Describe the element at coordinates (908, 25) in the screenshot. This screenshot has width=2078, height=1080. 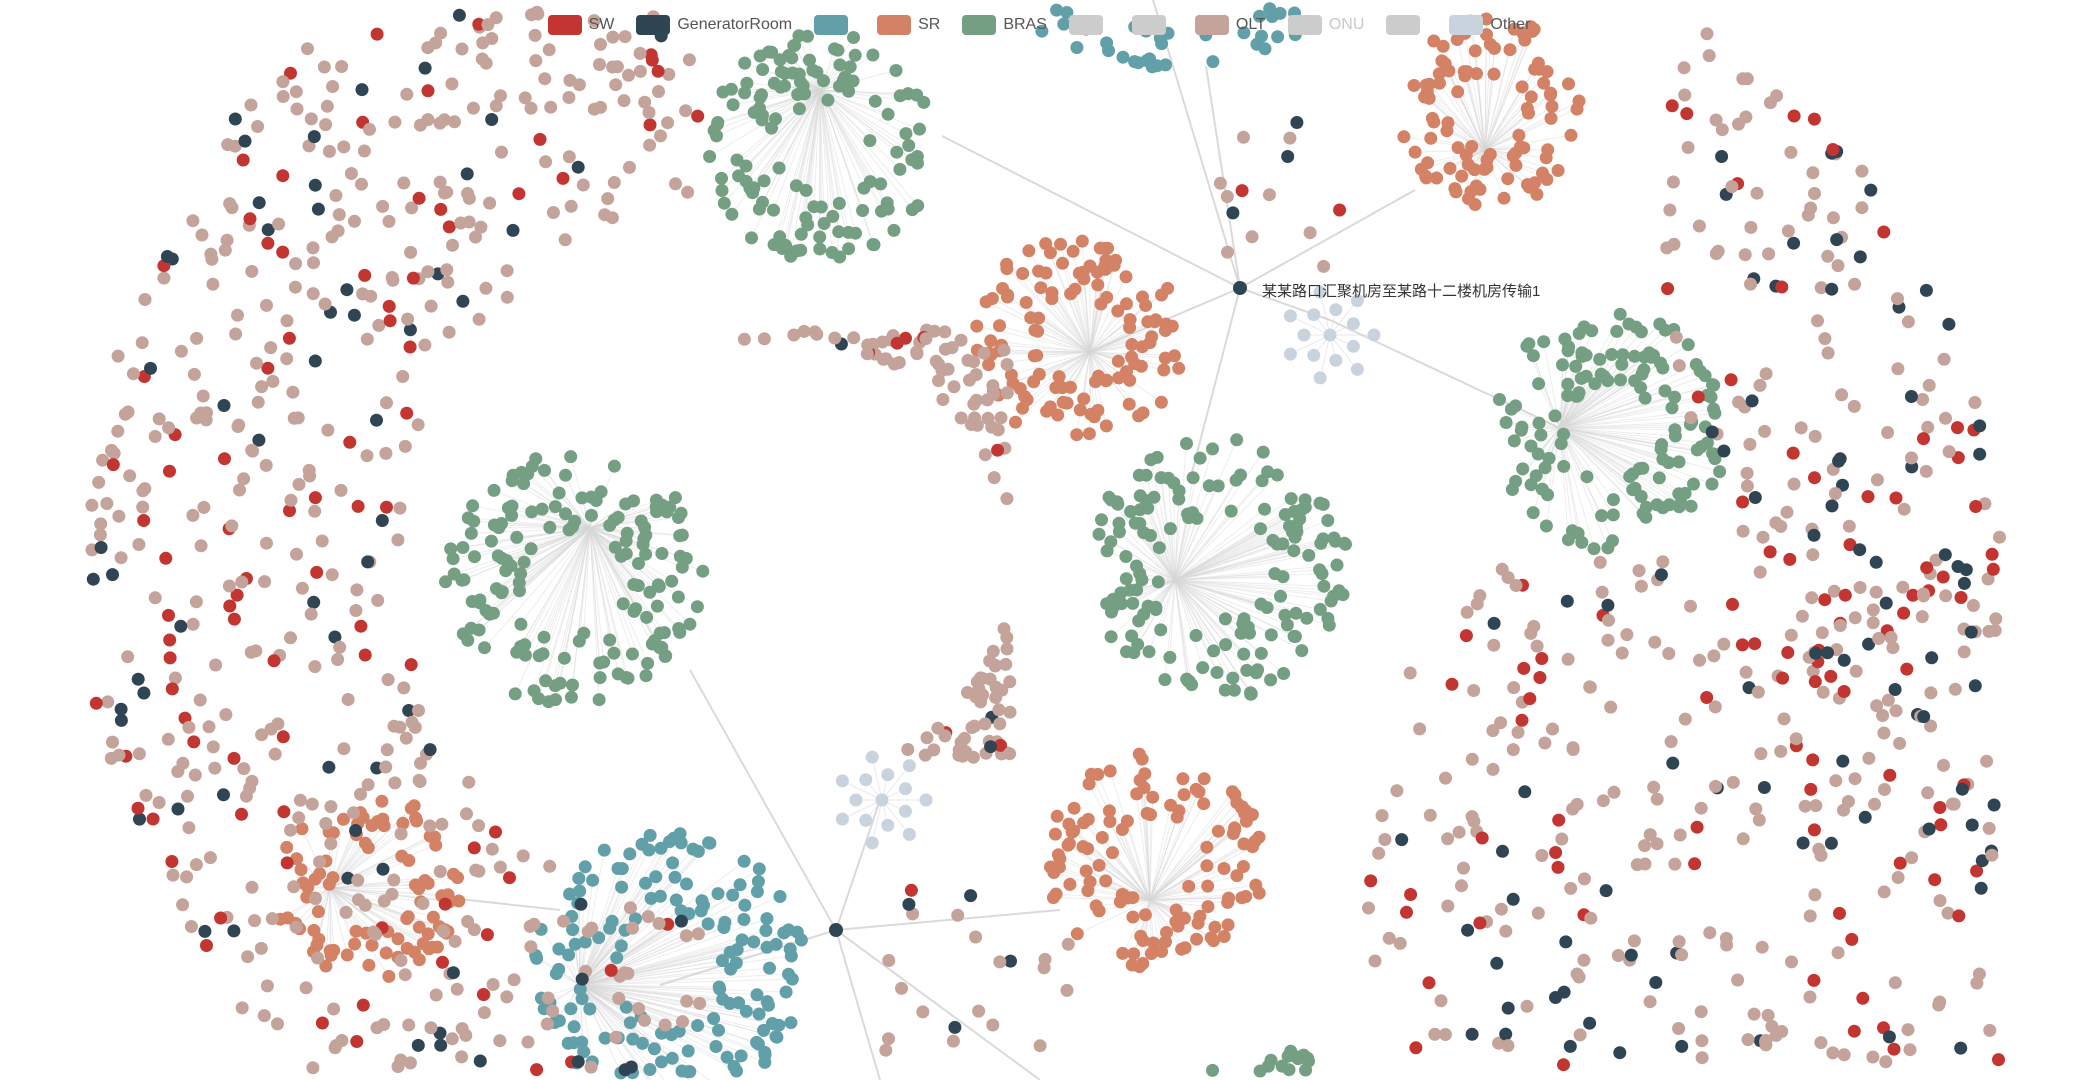
I see `legend-item: SR` at that location.